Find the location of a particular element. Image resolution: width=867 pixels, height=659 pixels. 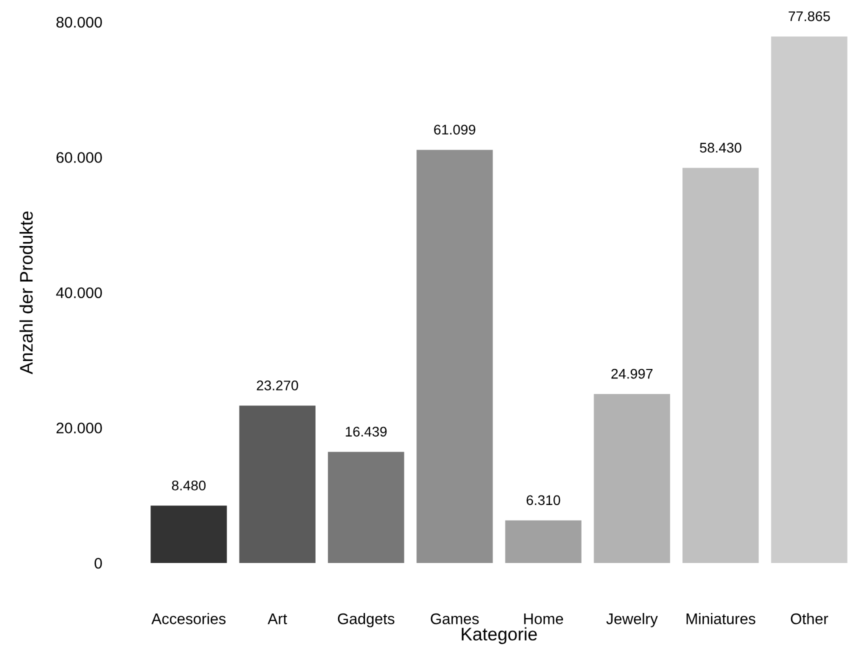

x-tick-label: Home is located at coordinates (544, 619).